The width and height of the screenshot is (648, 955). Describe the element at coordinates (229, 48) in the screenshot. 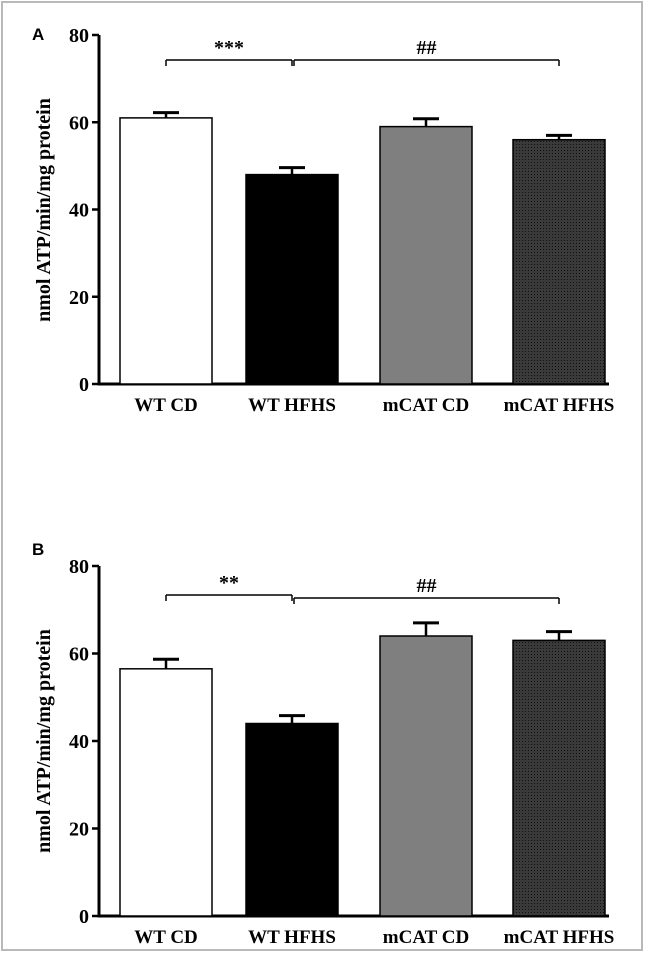

I see `significance-marker: ***` at that location.